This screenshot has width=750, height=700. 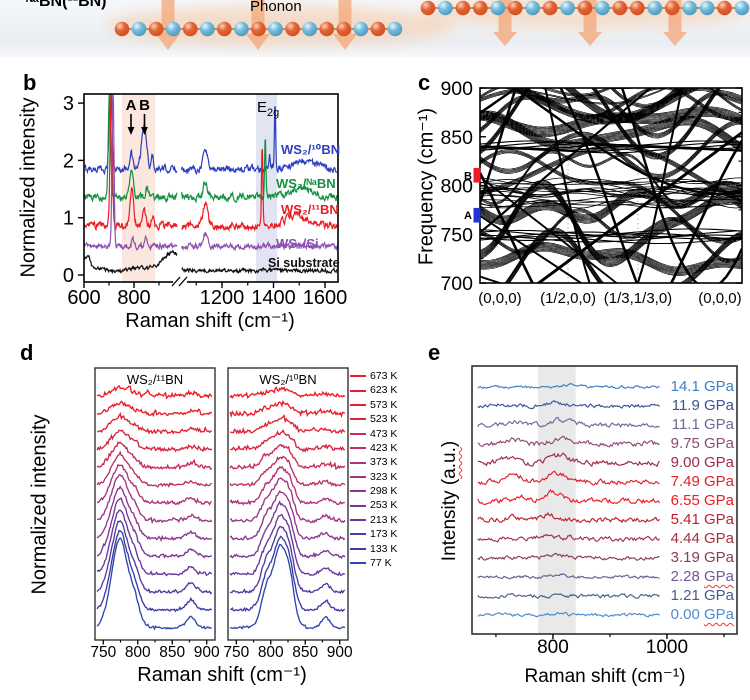 What do you see at coordinates (687, 443) in the screenshot?
I see `pressure-value: 9.75` at bounding box center [687, 443].